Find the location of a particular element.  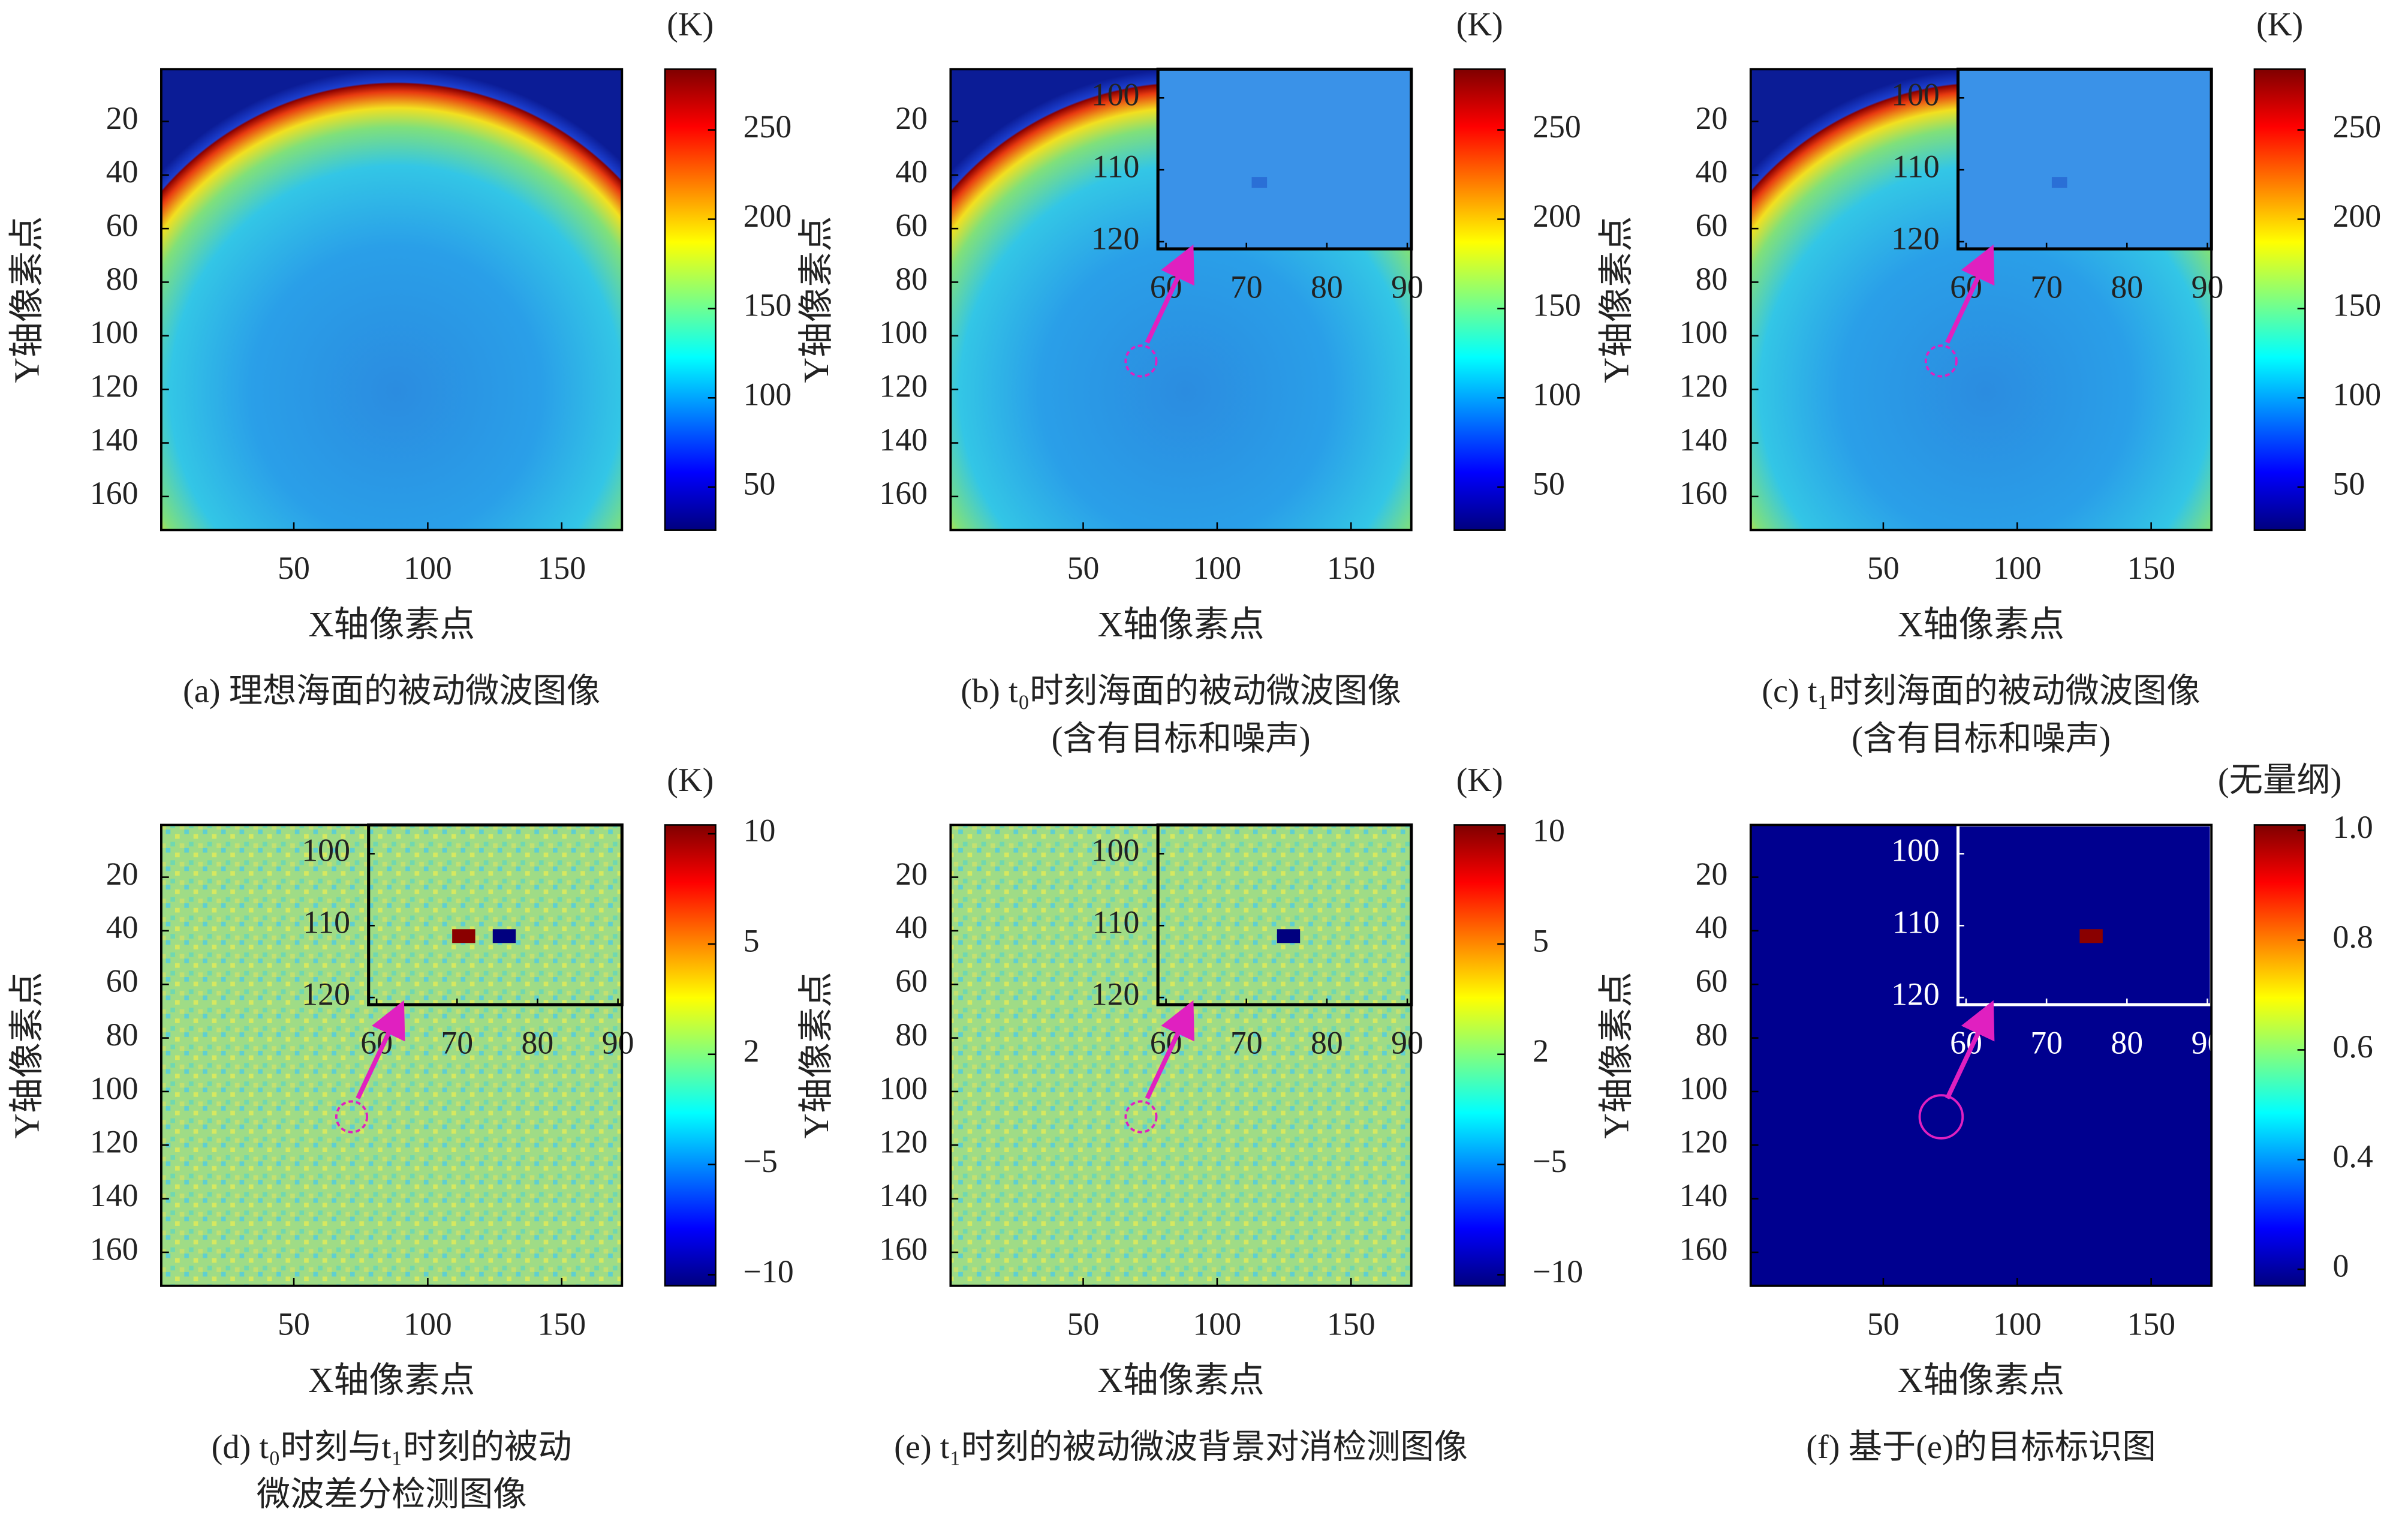

plot-frame is located at coordinates (1981, 300).